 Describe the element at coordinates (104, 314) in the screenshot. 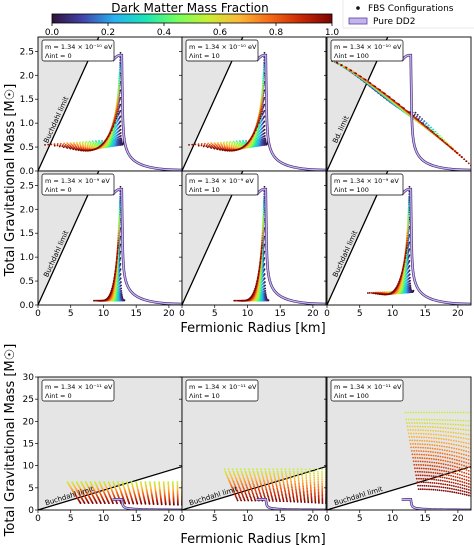

I see `x-tick-label: 10` at that location.